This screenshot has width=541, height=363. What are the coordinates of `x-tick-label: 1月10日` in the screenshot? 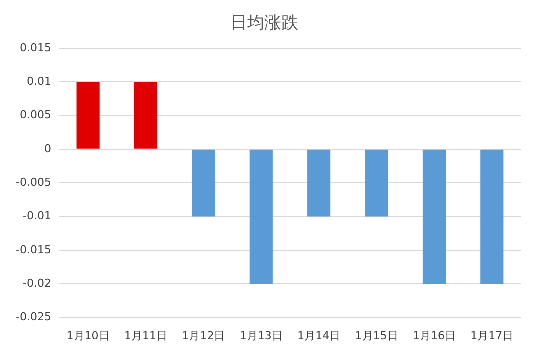 It's located at (88, 335).